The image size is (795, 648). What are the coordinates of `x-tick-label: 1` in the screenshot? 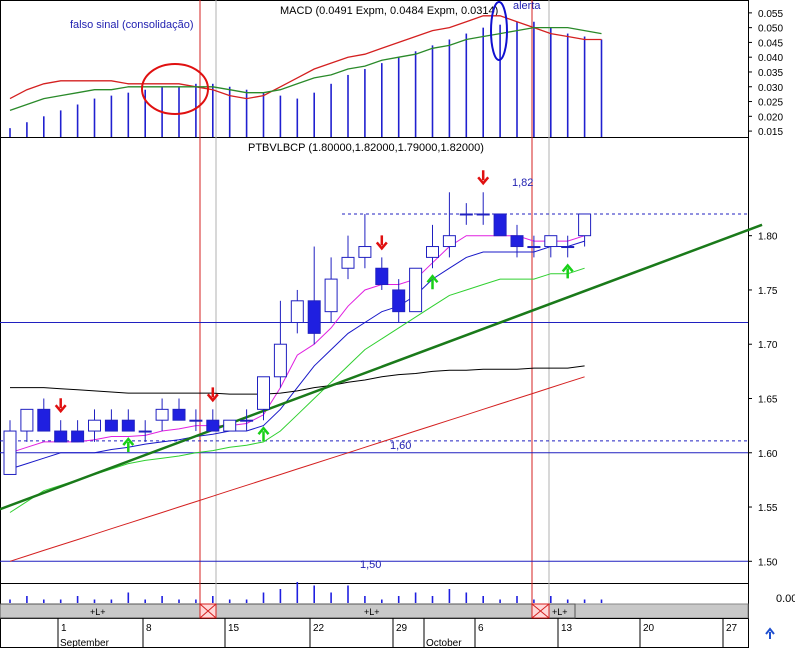 It's located at (64, 628).